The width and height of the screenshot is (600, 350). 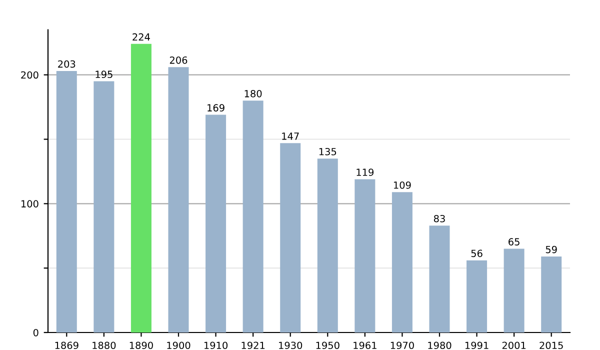 I want to click on x-tick-label: 1970, so click(x=402, y=346).